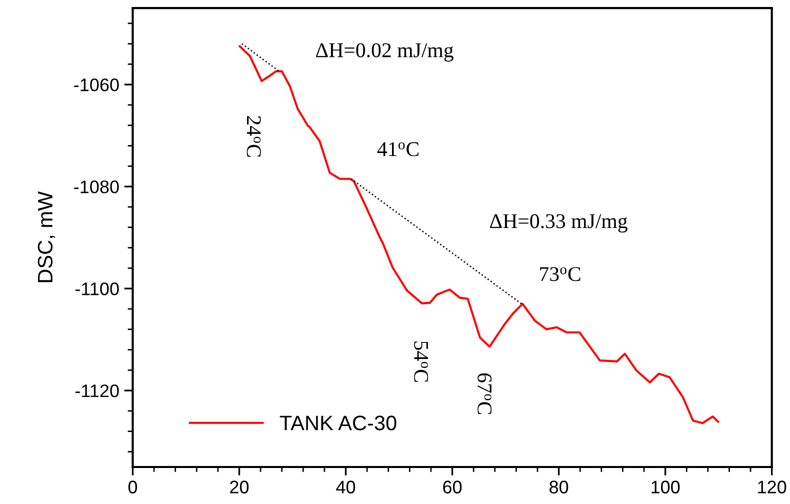  Describe the element at coordinates (421, 362) in the screenshot. I see `annotation: 54$^{o}$C` at that location.